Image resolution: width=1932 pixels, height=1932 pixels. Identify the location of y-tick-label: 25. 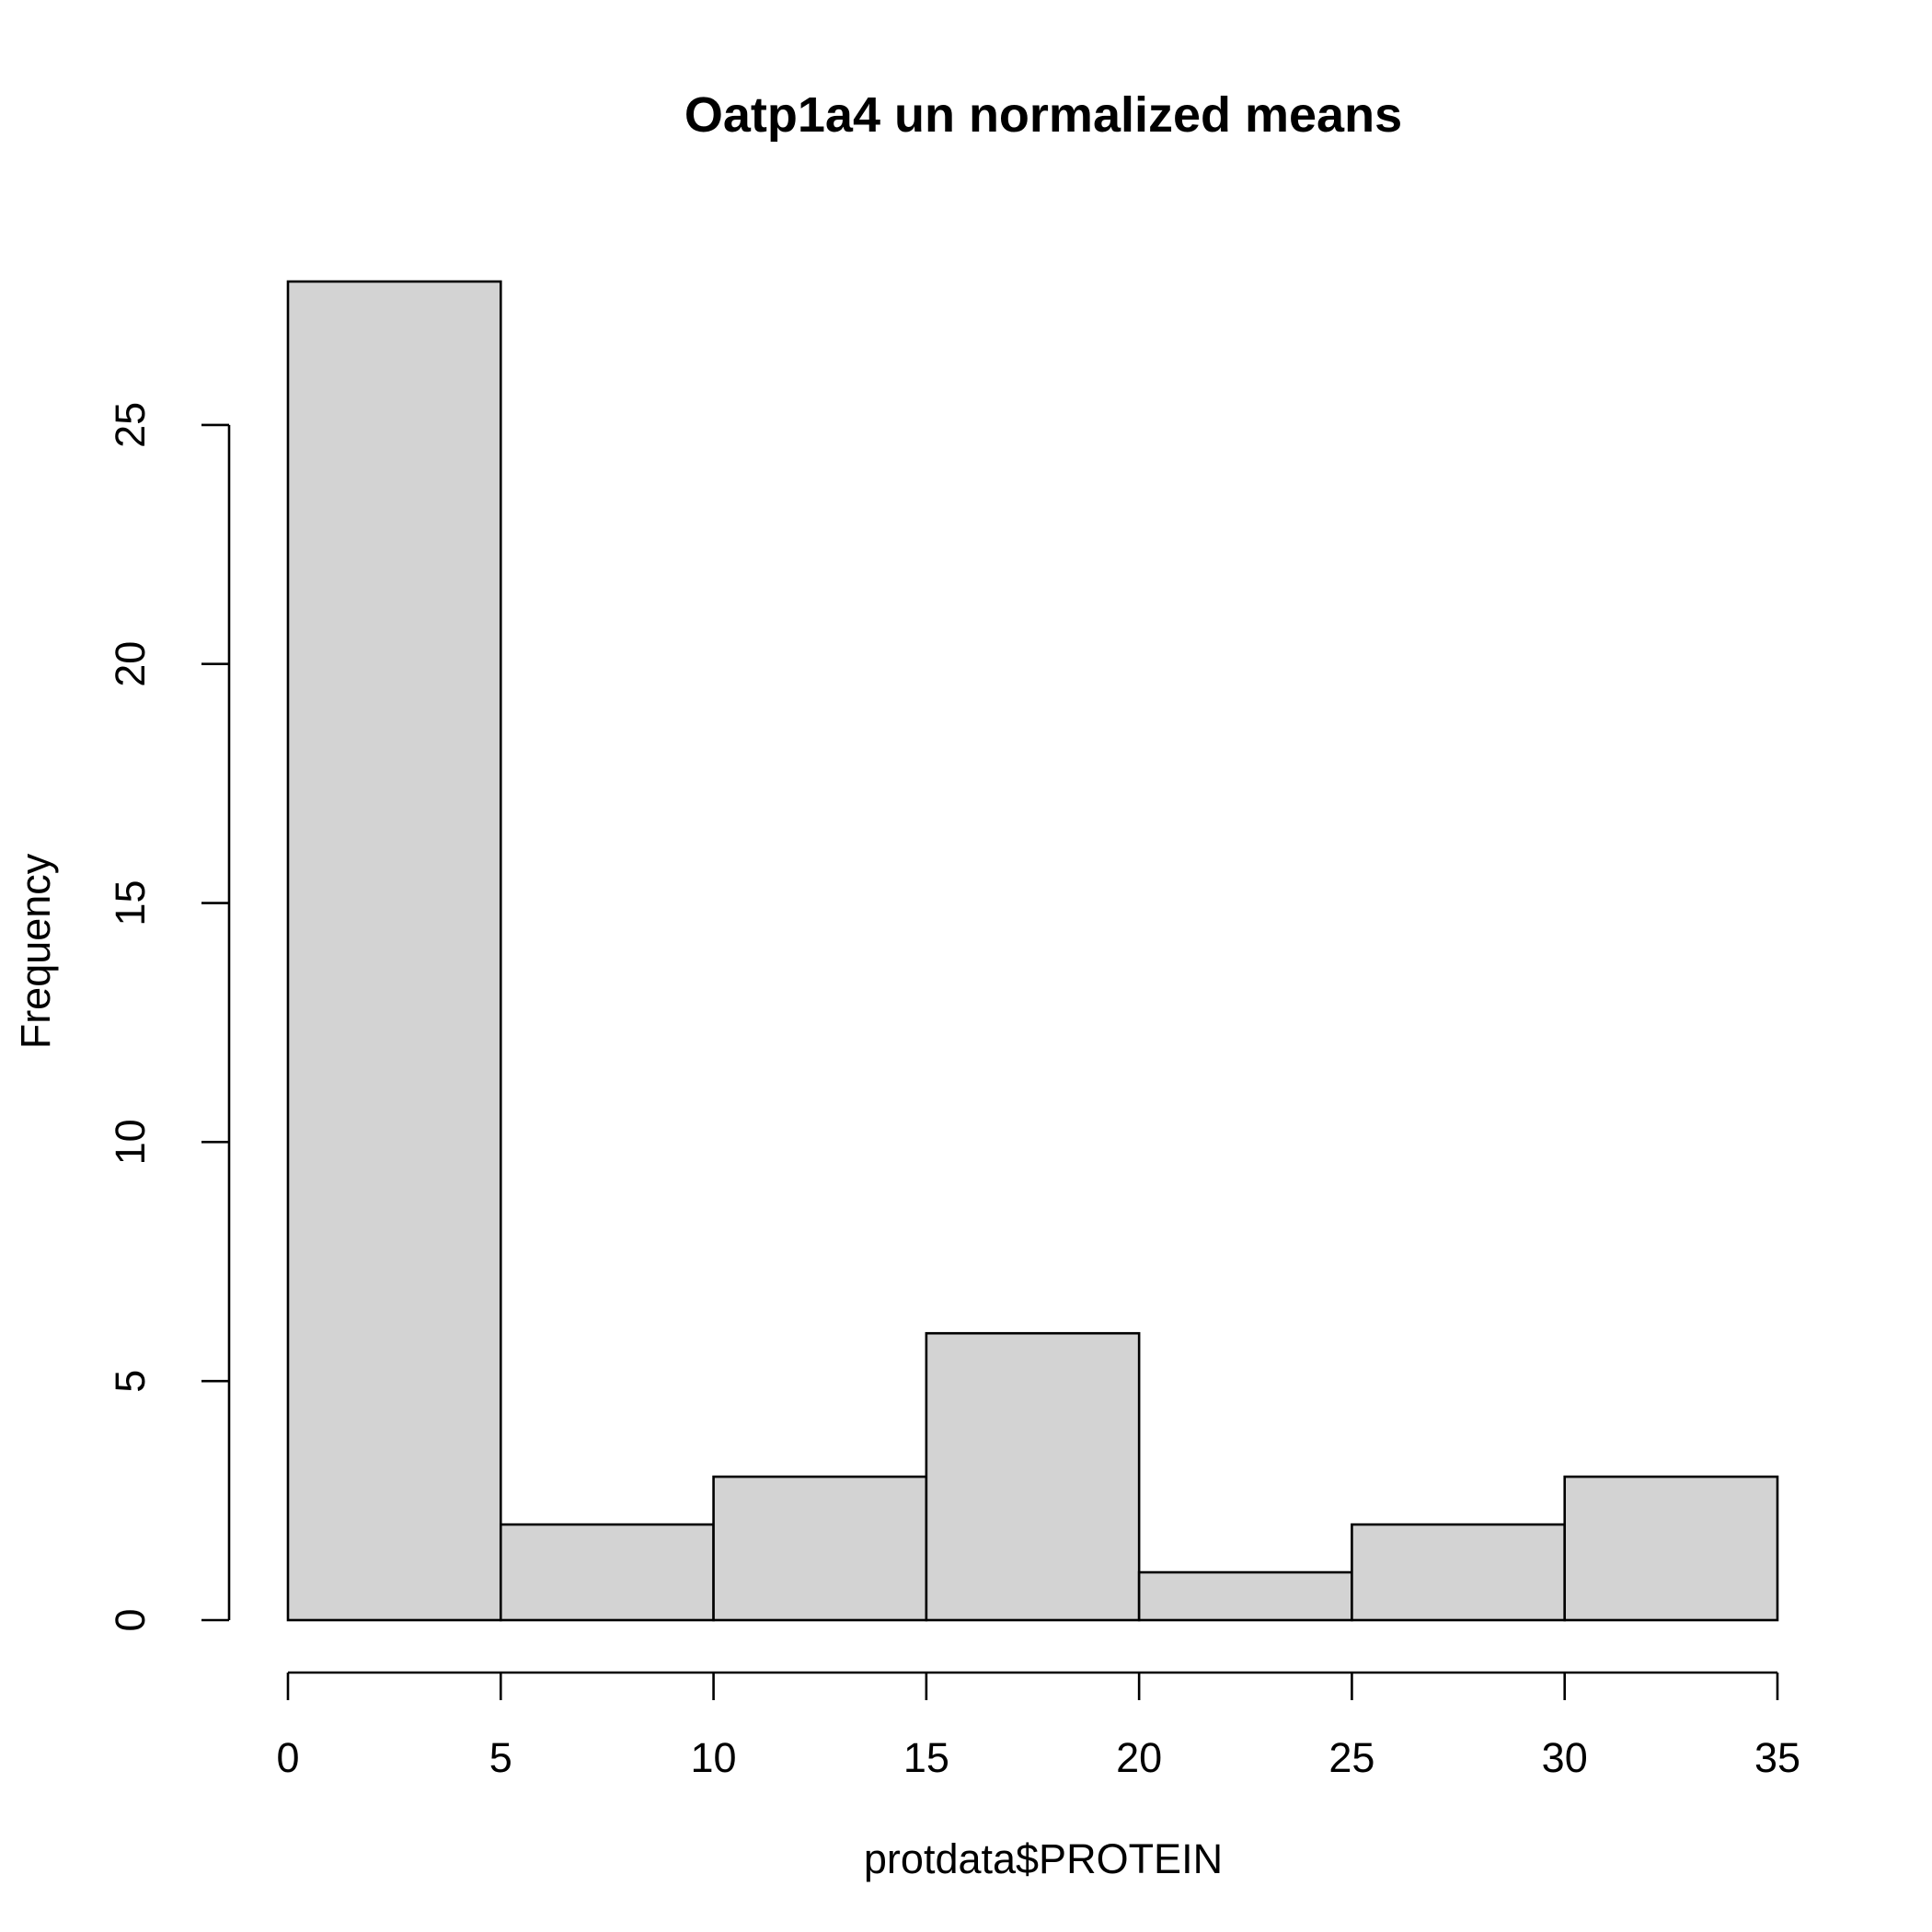
(130, 425).